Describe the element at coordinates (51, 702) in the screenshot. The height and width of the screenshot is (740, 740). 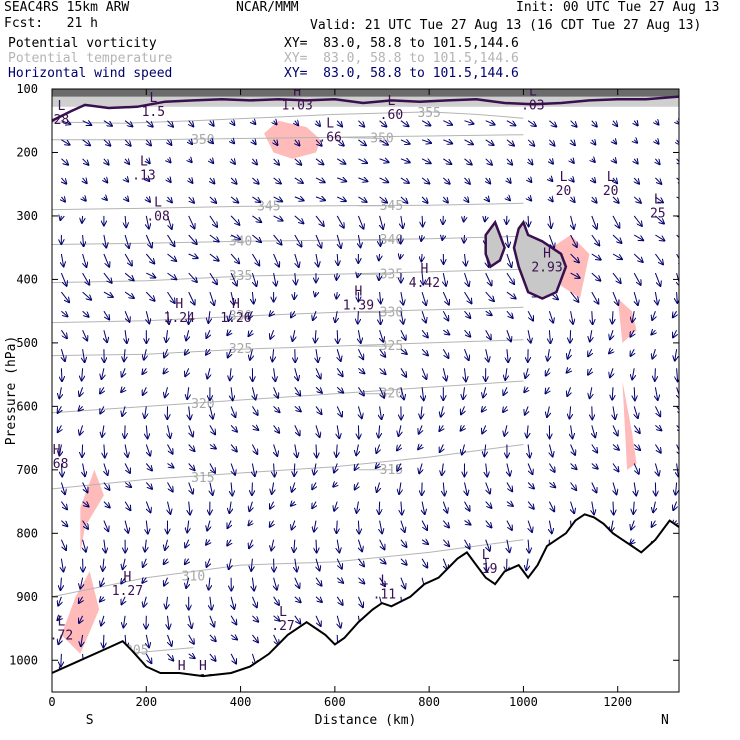
I see `x-tick-label: 0` at that location.